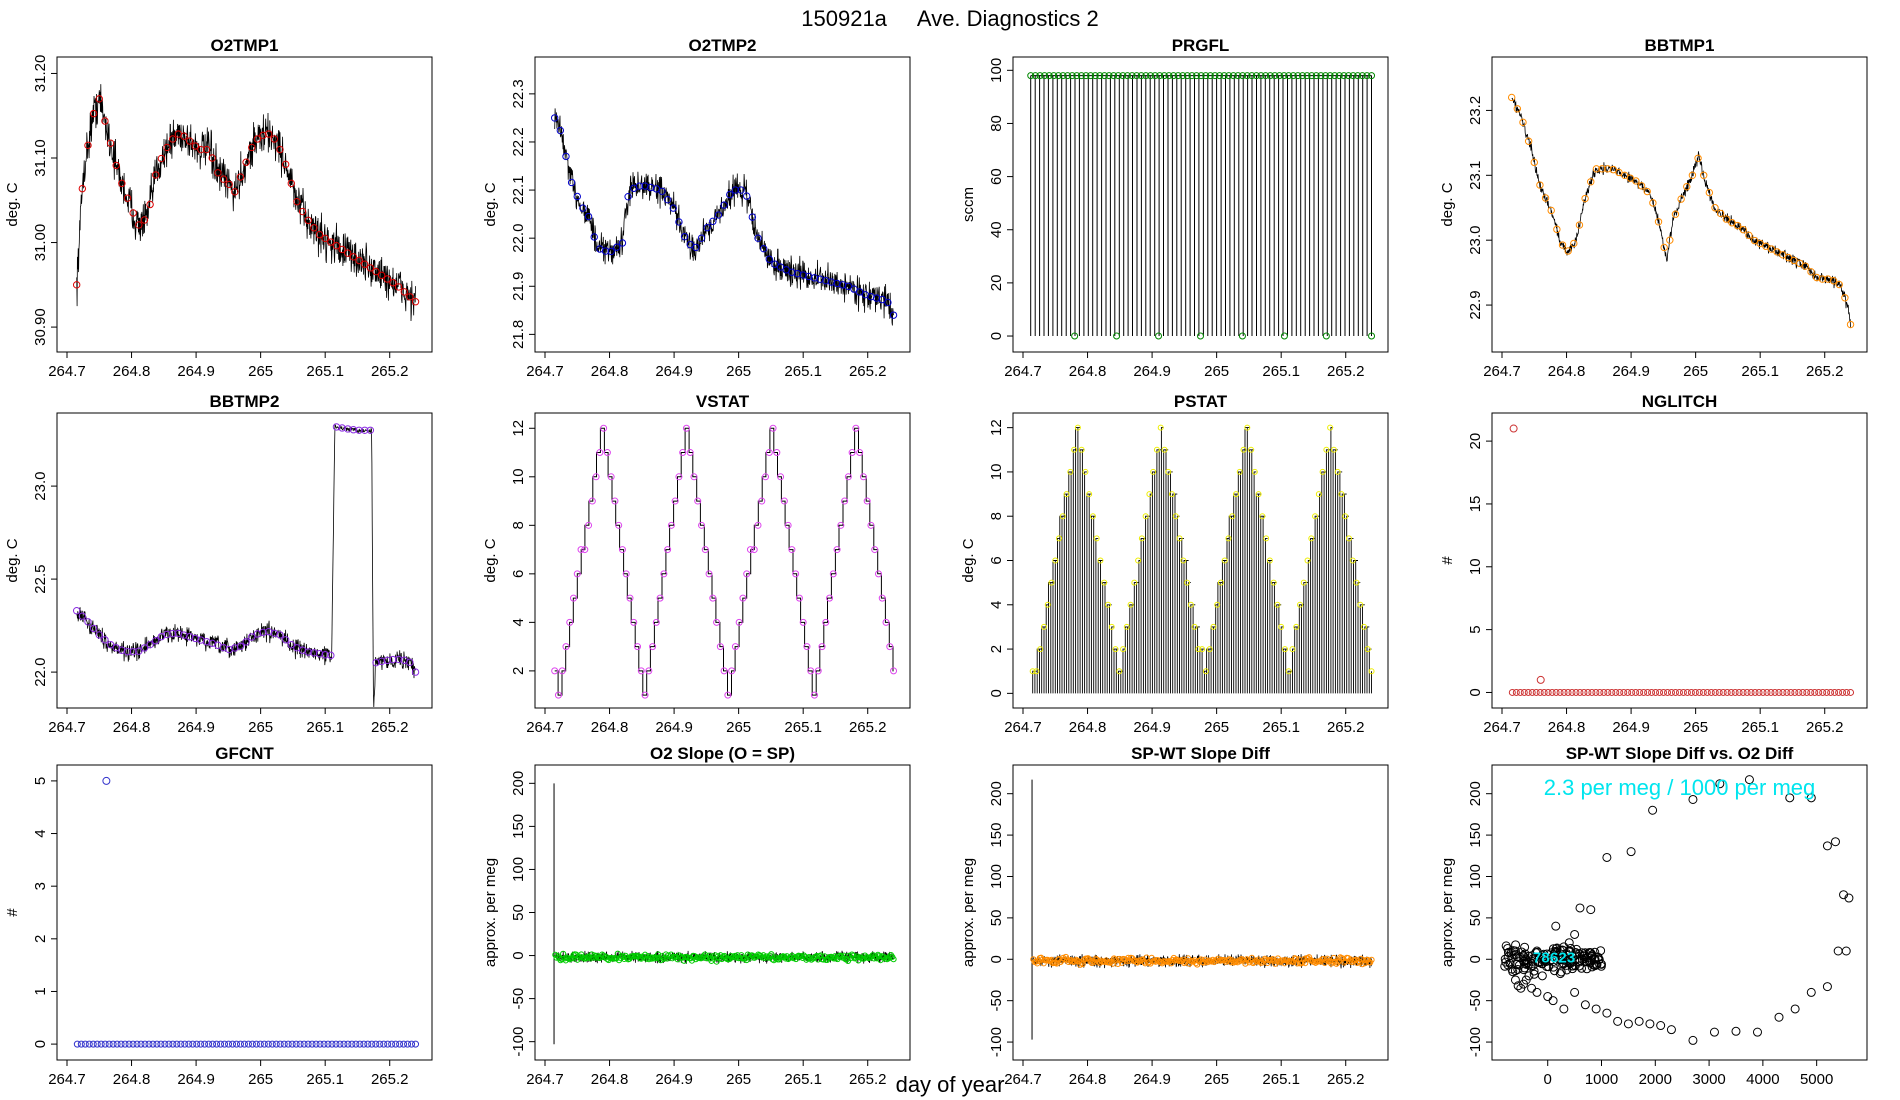 This screenshot has height=1100, width=1900. Describe the element at coordinates (518, 286) in the screenshot. I see `y-tick-label: 21.9` at that location.